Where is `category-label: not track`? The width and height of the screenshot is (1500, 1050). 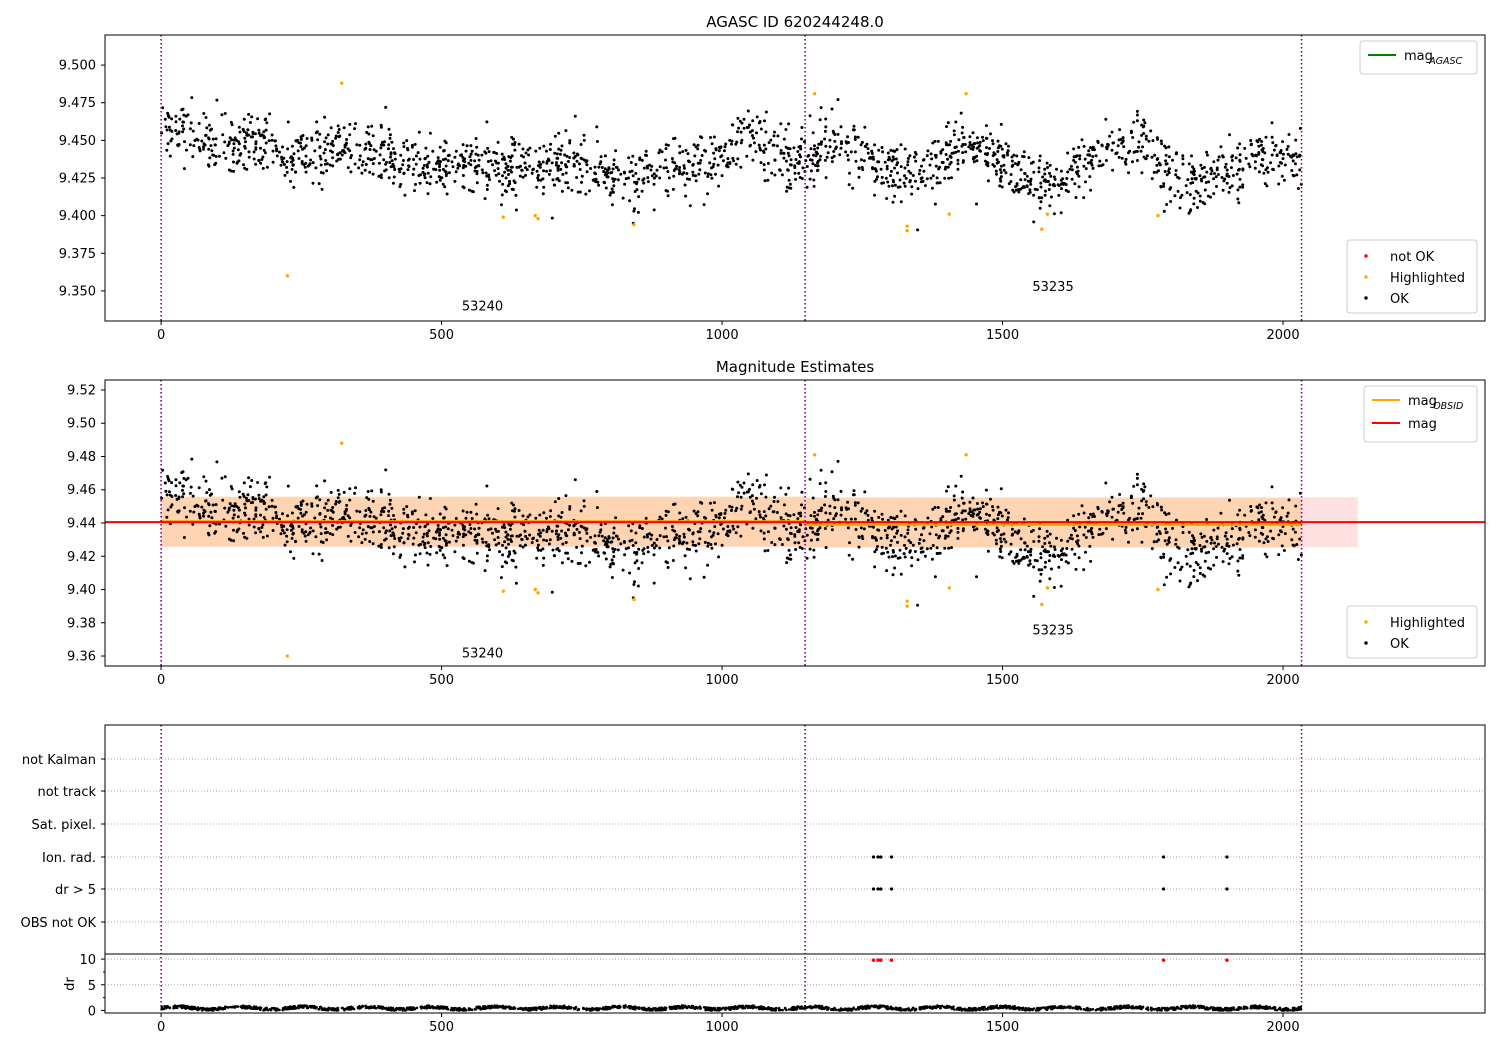 category-label: not track is located at coordinates (66, 792).